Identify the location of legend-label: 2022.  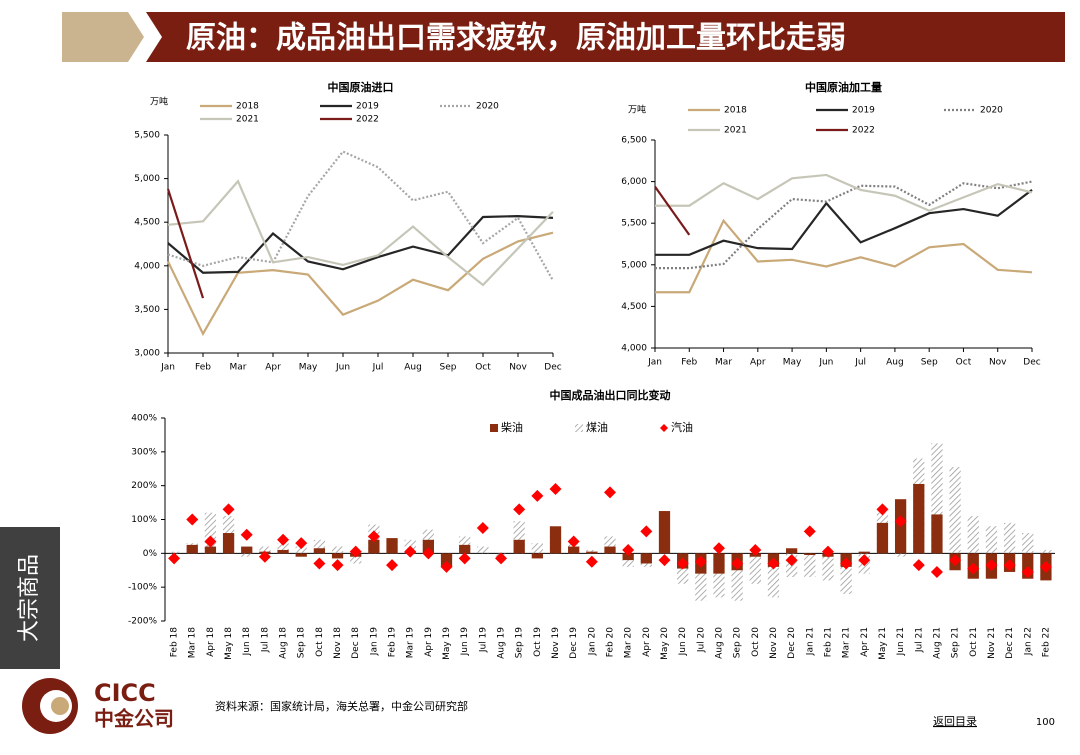
(863, 131).